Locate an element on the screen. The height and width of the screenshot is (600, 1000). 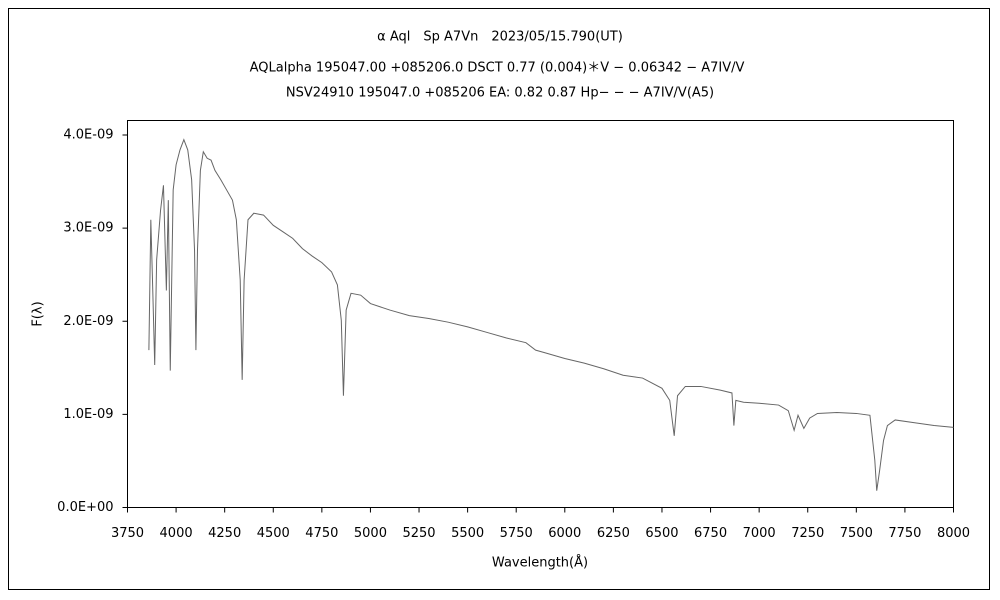
x-tick-label: 6250 is located at coordinates (613, 533).